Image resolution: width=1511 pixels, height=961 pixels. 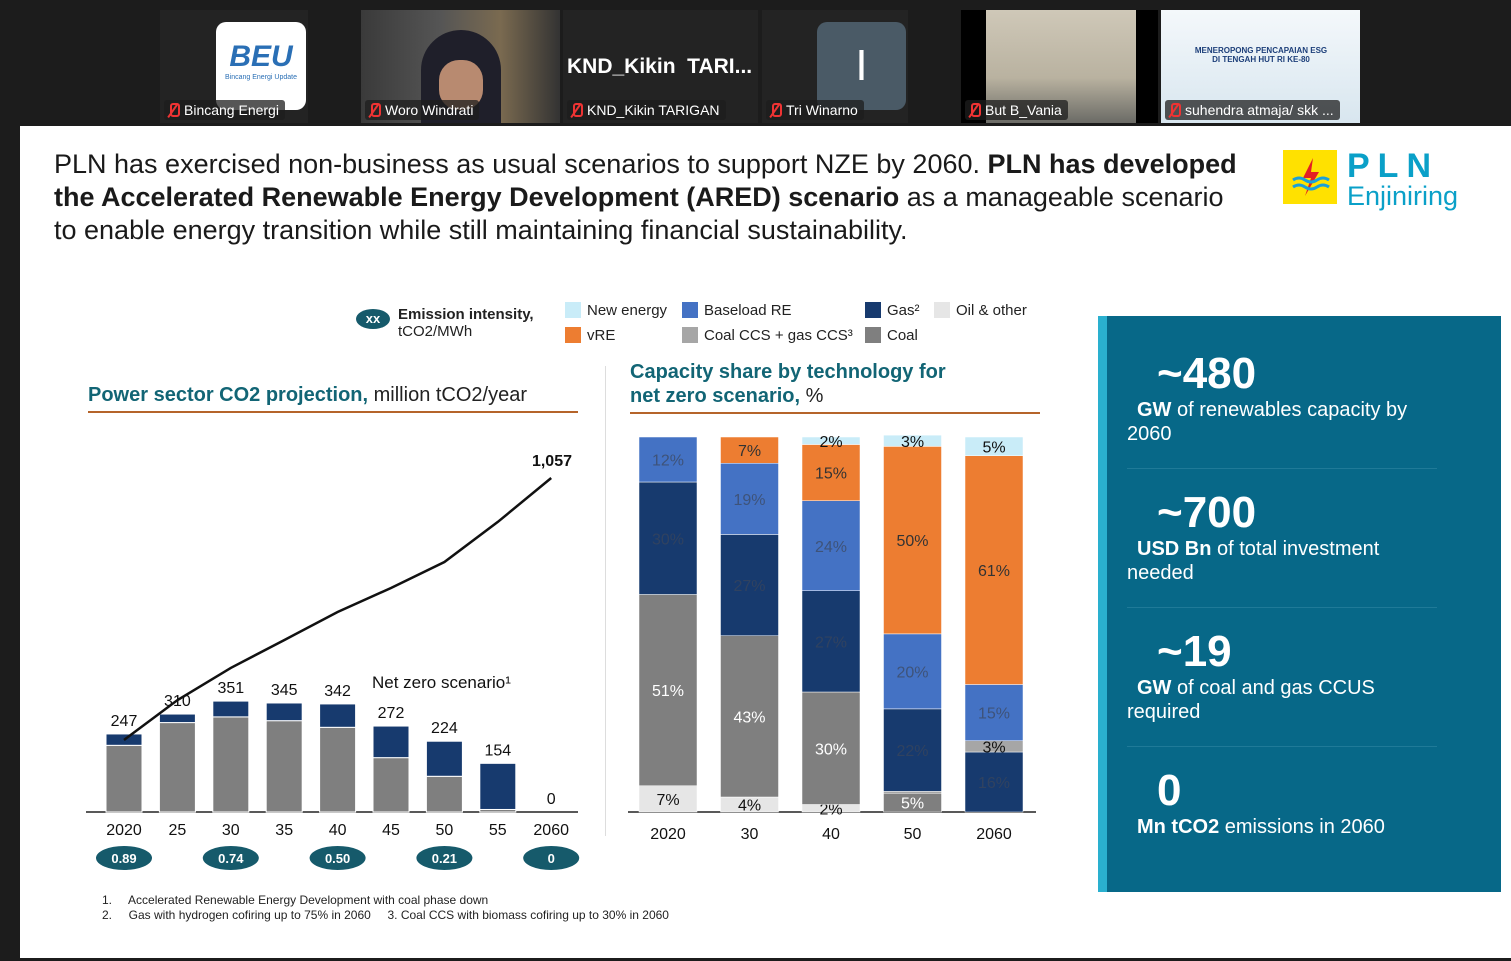 I want to click on x-tick-label: 55, so click(x=498, y=830).